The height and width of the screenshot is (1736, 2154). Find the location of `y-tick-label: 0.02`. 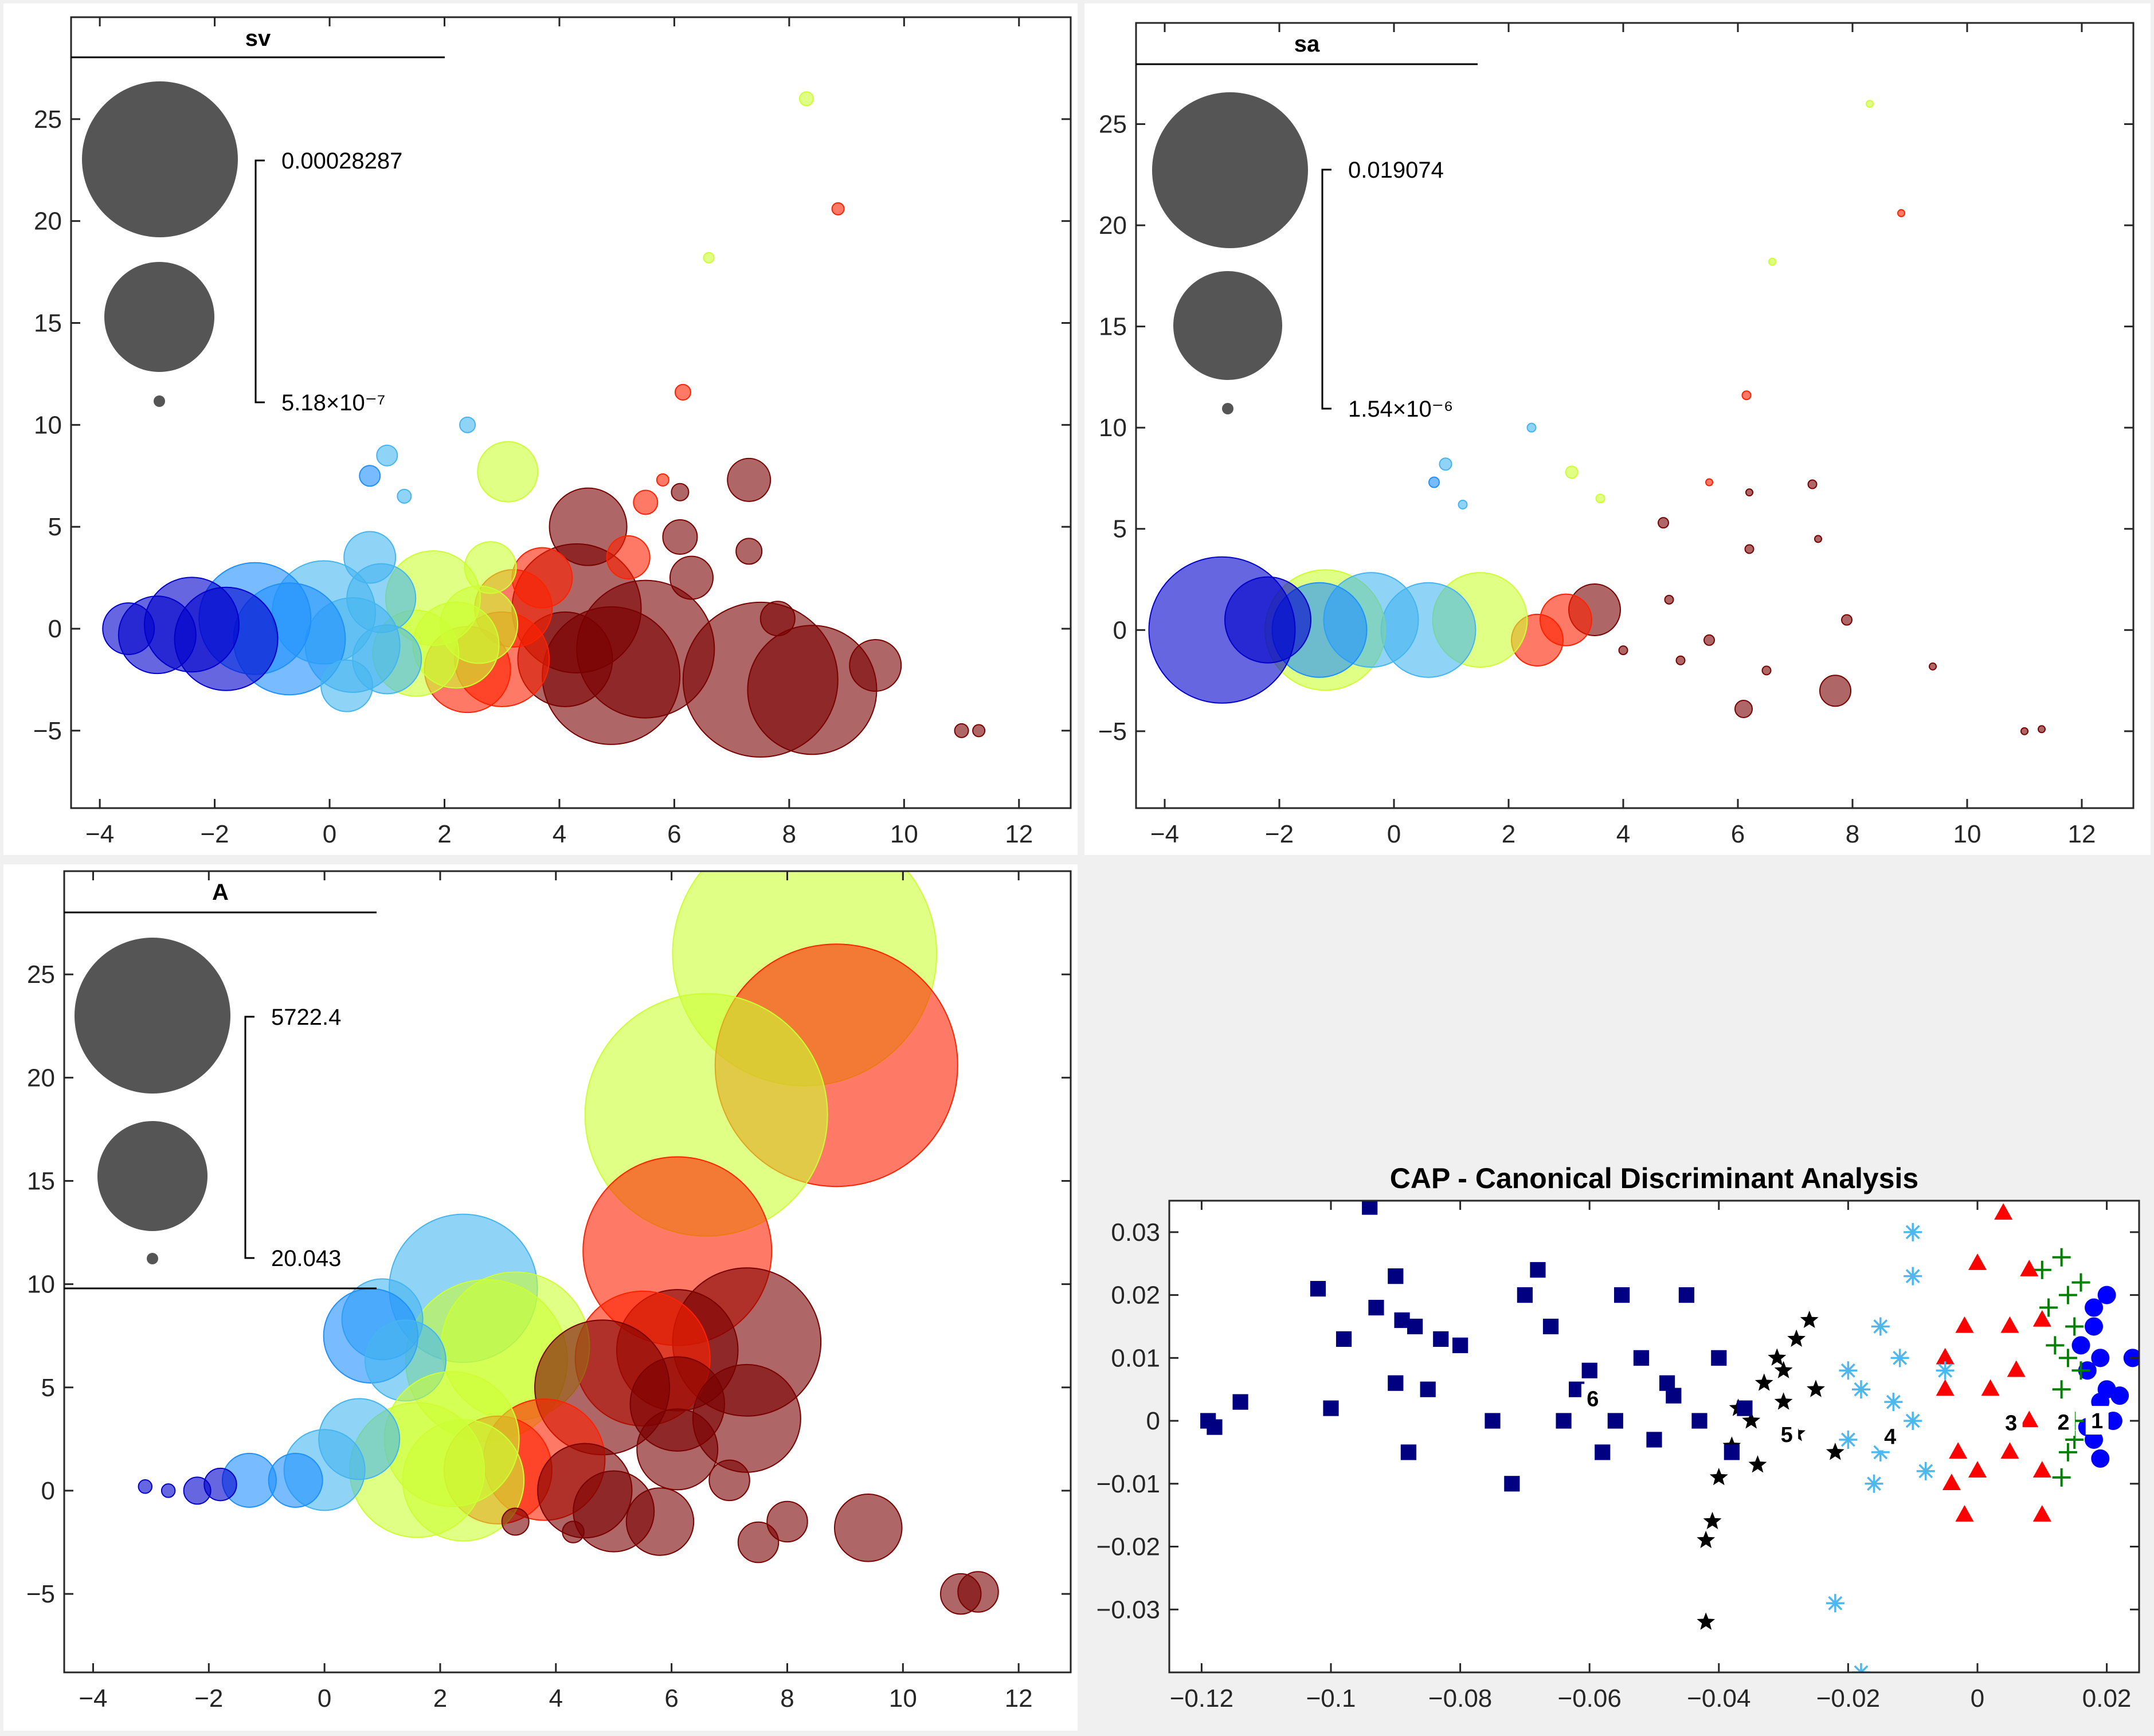

y-tick-label: 0.02 is located at coordinates (1135, 1296).